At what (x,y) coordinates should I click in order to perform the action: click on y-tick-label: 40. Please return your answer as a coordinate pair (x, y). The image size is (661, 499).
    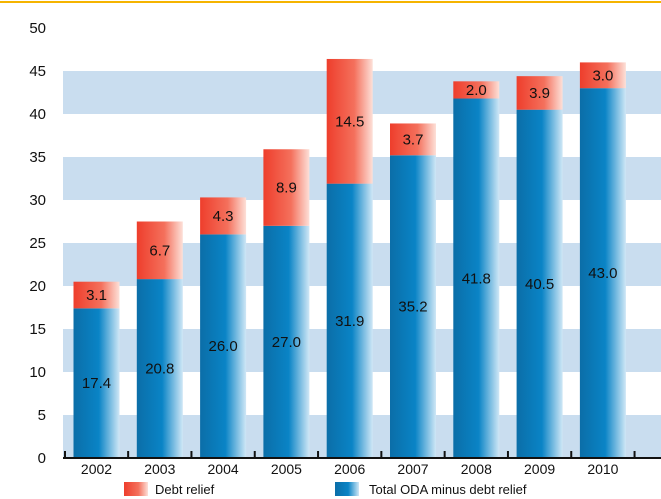
    Looking at the image, I should click on (37, 114).